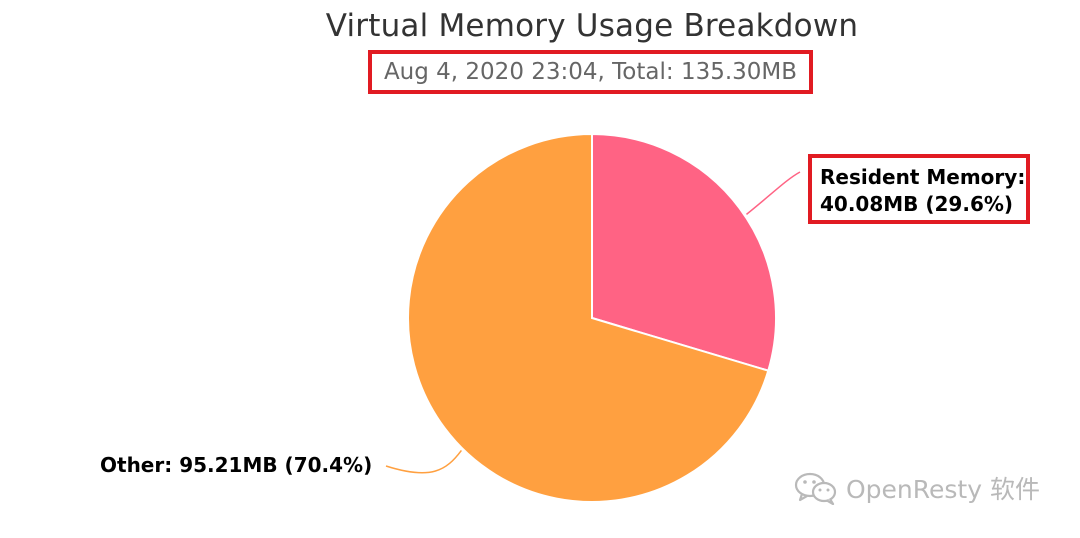 The width and height of the screenshot is (1080, 538). What do you see at coordinates (424, 461) in the screenshot?
I see `connector-line-other` at bounding box center [424, 461].